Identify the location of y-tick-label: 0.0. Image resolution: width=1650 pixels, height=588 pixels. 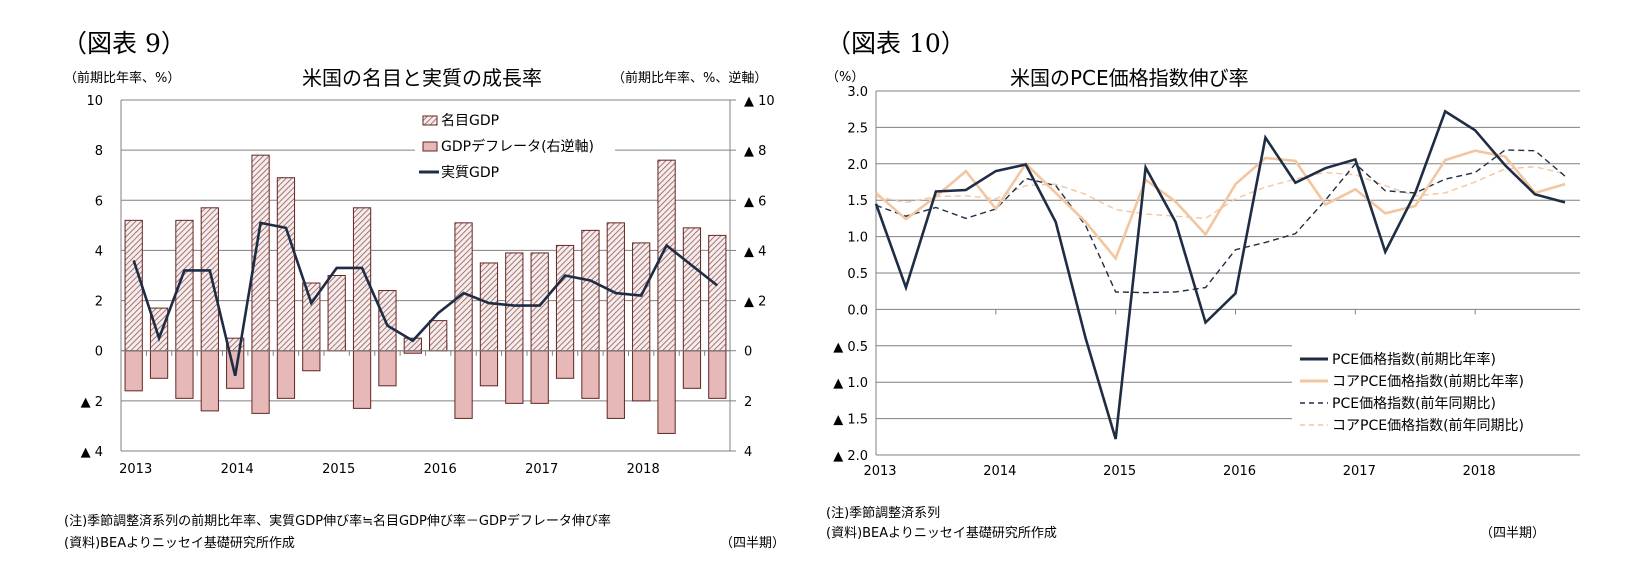
(857, 310).